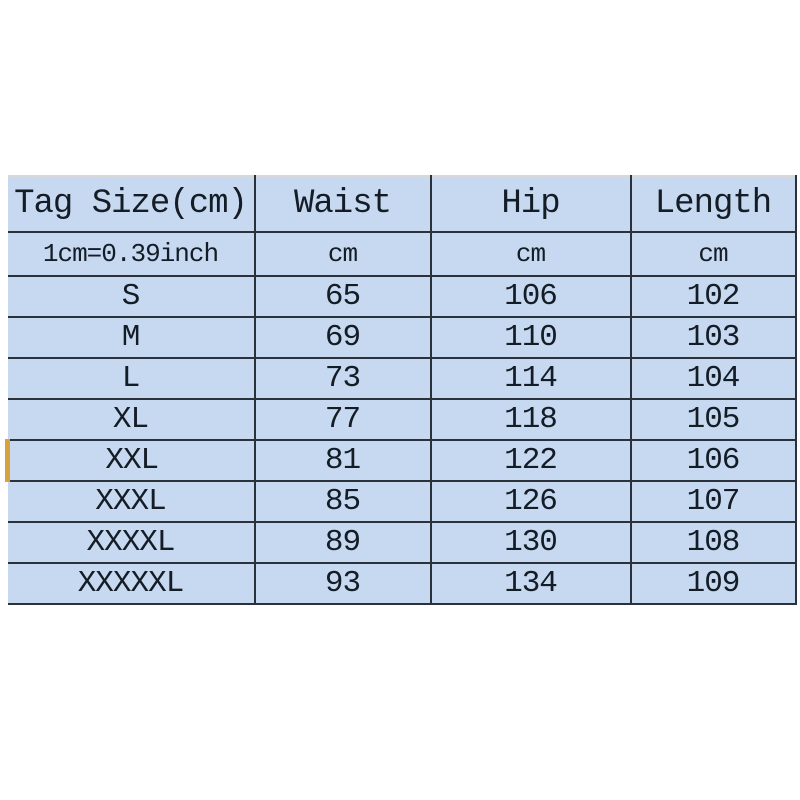 This screenshot has width=800, height=800. I want to click on units-row: 1cm=0.39inch cm cm cm, so click(402, 254).